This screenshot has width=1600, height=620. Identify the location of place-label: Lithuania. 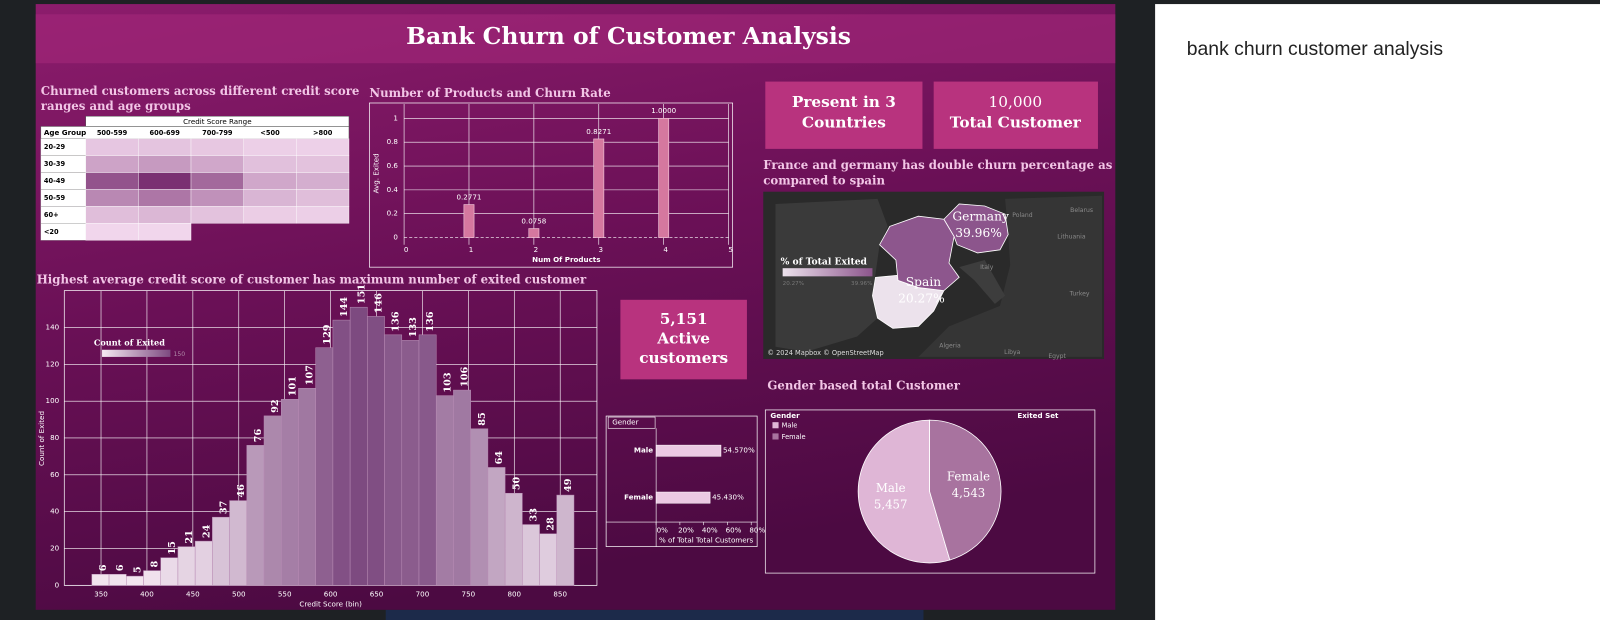
(1071, 237).